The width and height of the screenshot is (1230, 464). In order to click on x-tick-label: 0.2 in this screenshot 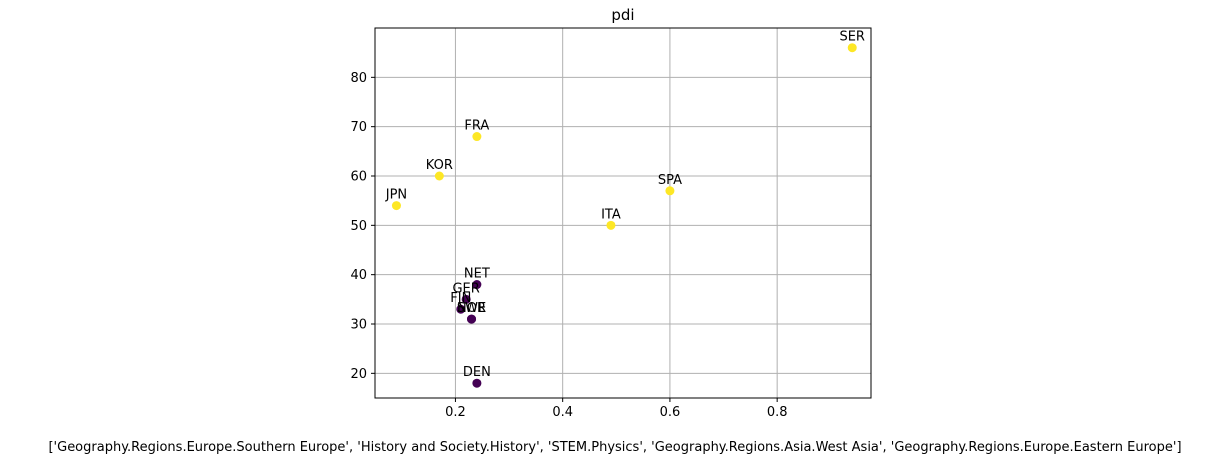, I will do `click(455, 412)`.